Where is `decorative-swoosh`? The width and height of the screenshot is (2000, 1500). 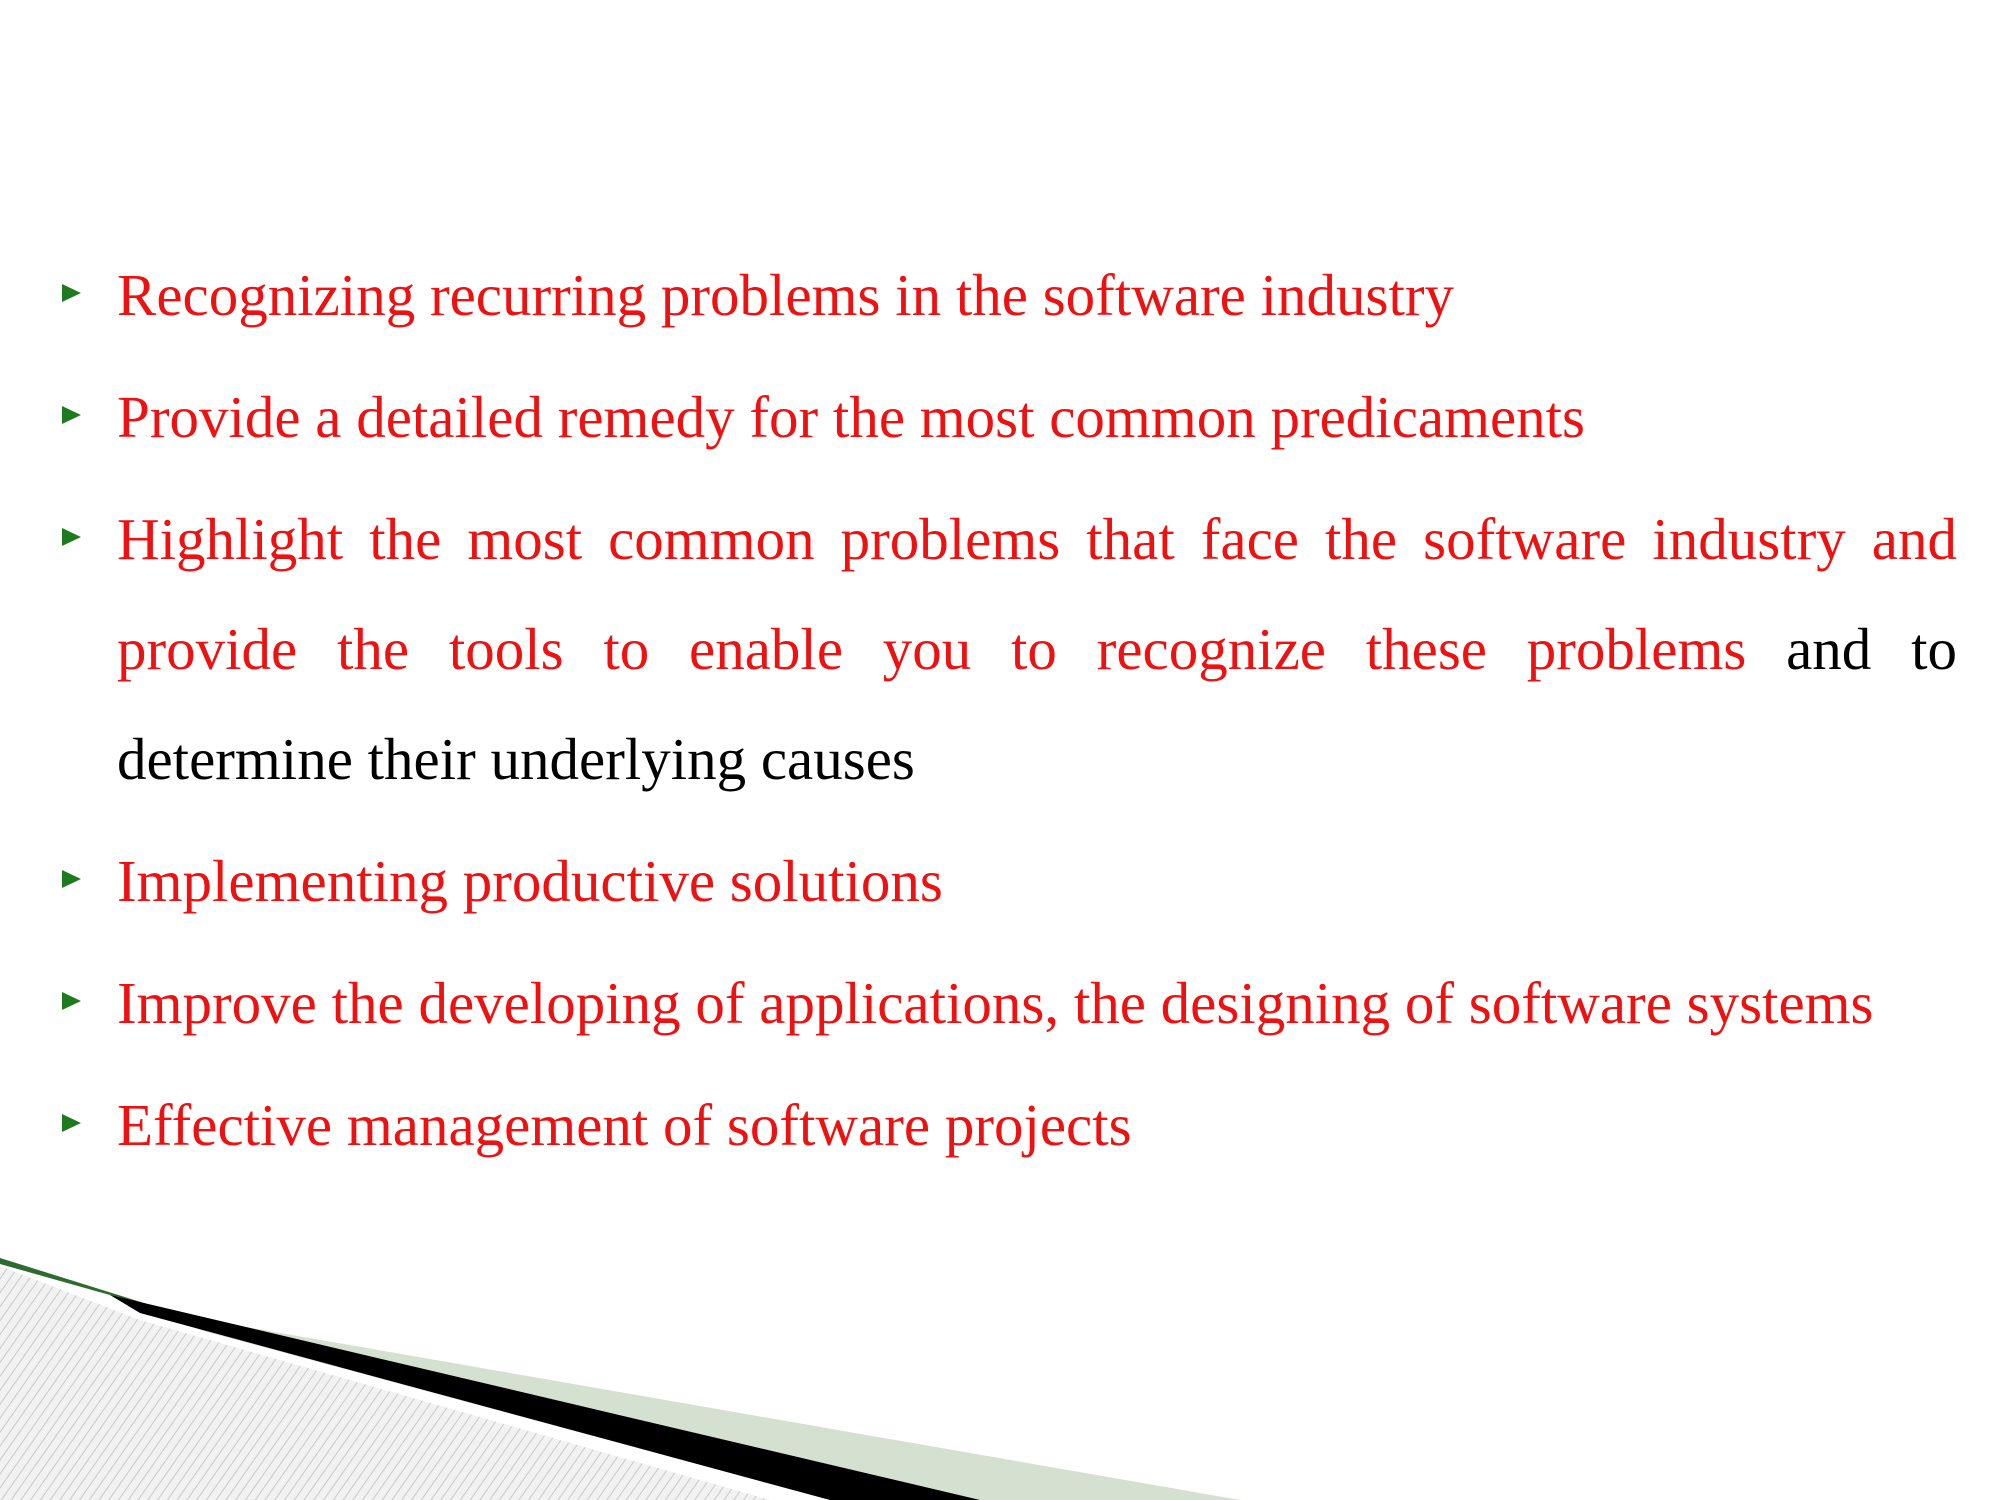
decorative-swoosh is located at coordinates (620, 1379).